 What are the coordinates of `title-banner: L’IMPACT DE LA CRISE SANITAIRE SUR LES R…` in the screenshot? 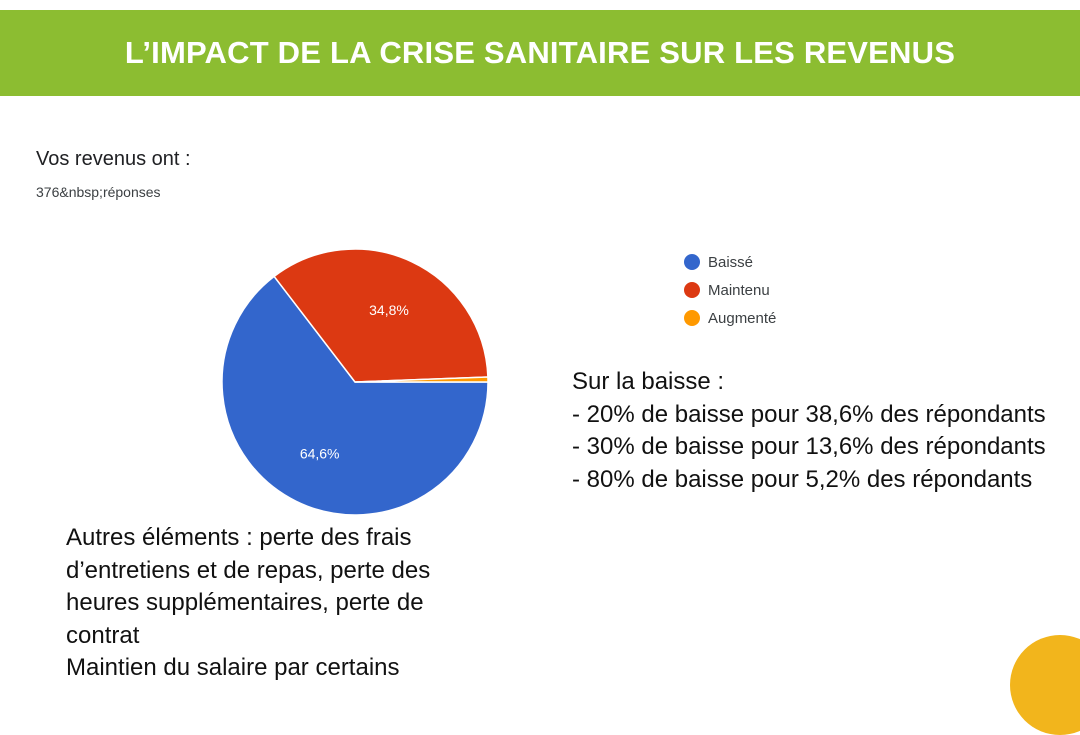 It's located at (540, 53).